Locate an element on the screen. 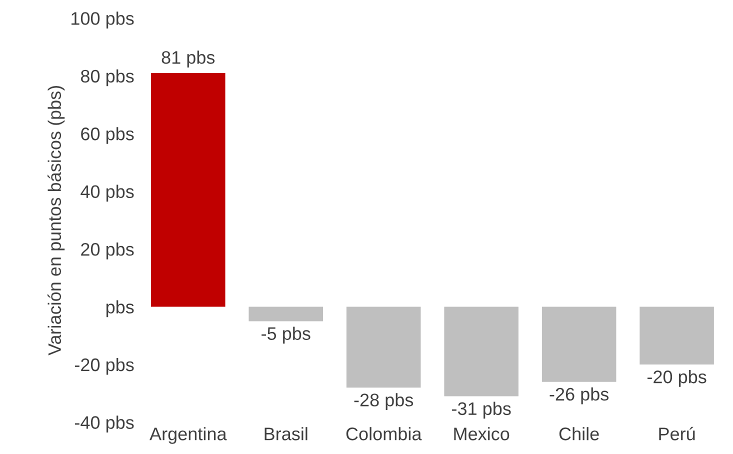  x-tick-label: Colombia is located at coordinates (384, 433).